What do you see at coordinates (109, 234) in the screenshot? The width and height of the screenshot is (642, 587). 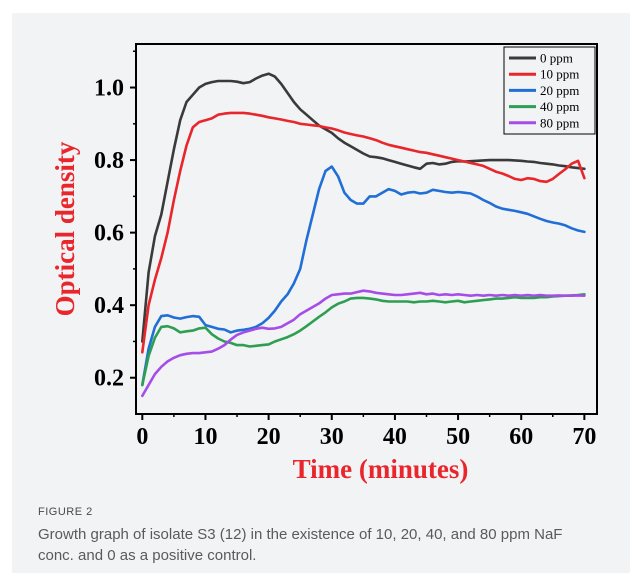 I see `y-tick-label: 0.6` at bounding box center [109, 234].